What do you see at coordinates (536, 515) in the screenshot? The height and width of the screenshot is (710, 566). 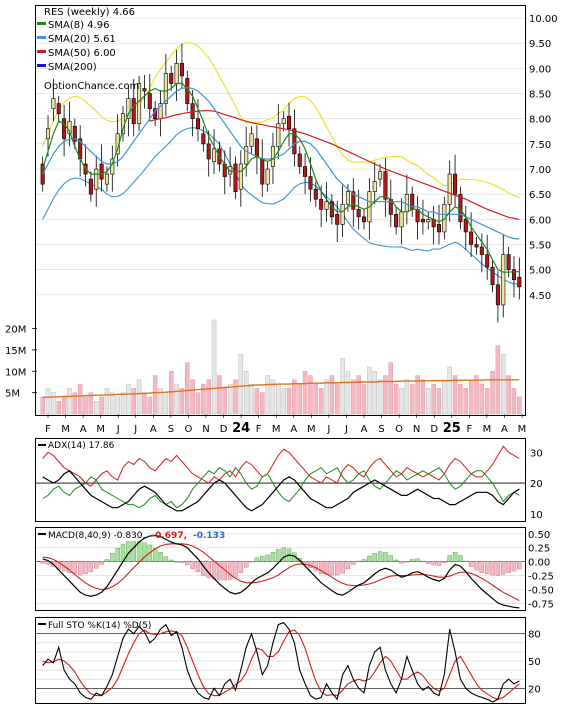 I see `adx-y-tick-label: 10` at bounding box center [536, 515].